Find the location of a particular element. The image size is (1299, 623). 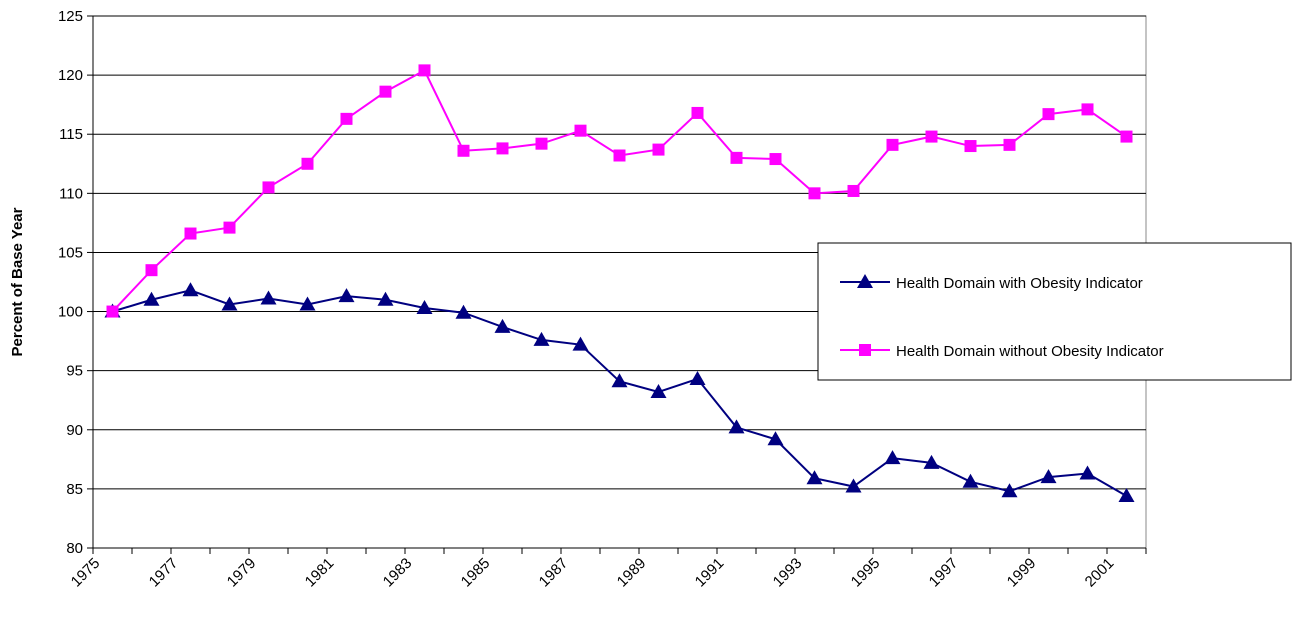

y-tick-label: 80 is located at coordinates (74, 548).